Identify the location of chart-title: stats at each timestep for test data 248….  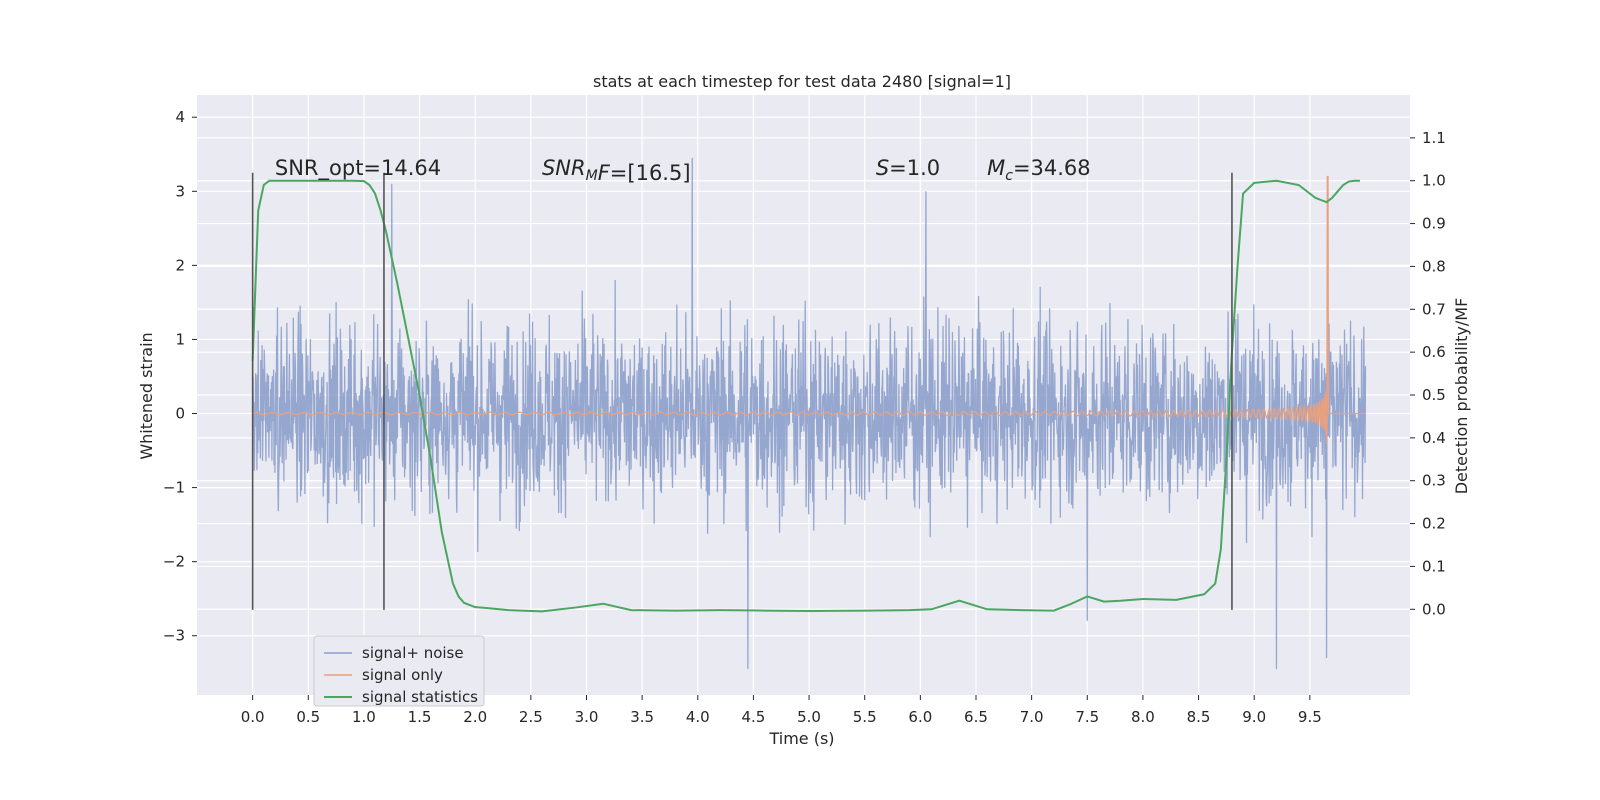
(802, 81).